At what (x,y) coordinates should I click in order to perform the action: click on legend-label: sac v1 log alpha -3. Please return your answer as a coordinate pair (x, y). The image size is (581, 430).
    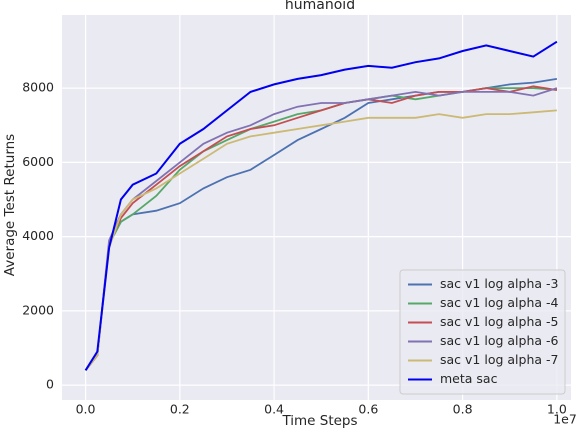
    Looking at the image, I should click on (499, 283).